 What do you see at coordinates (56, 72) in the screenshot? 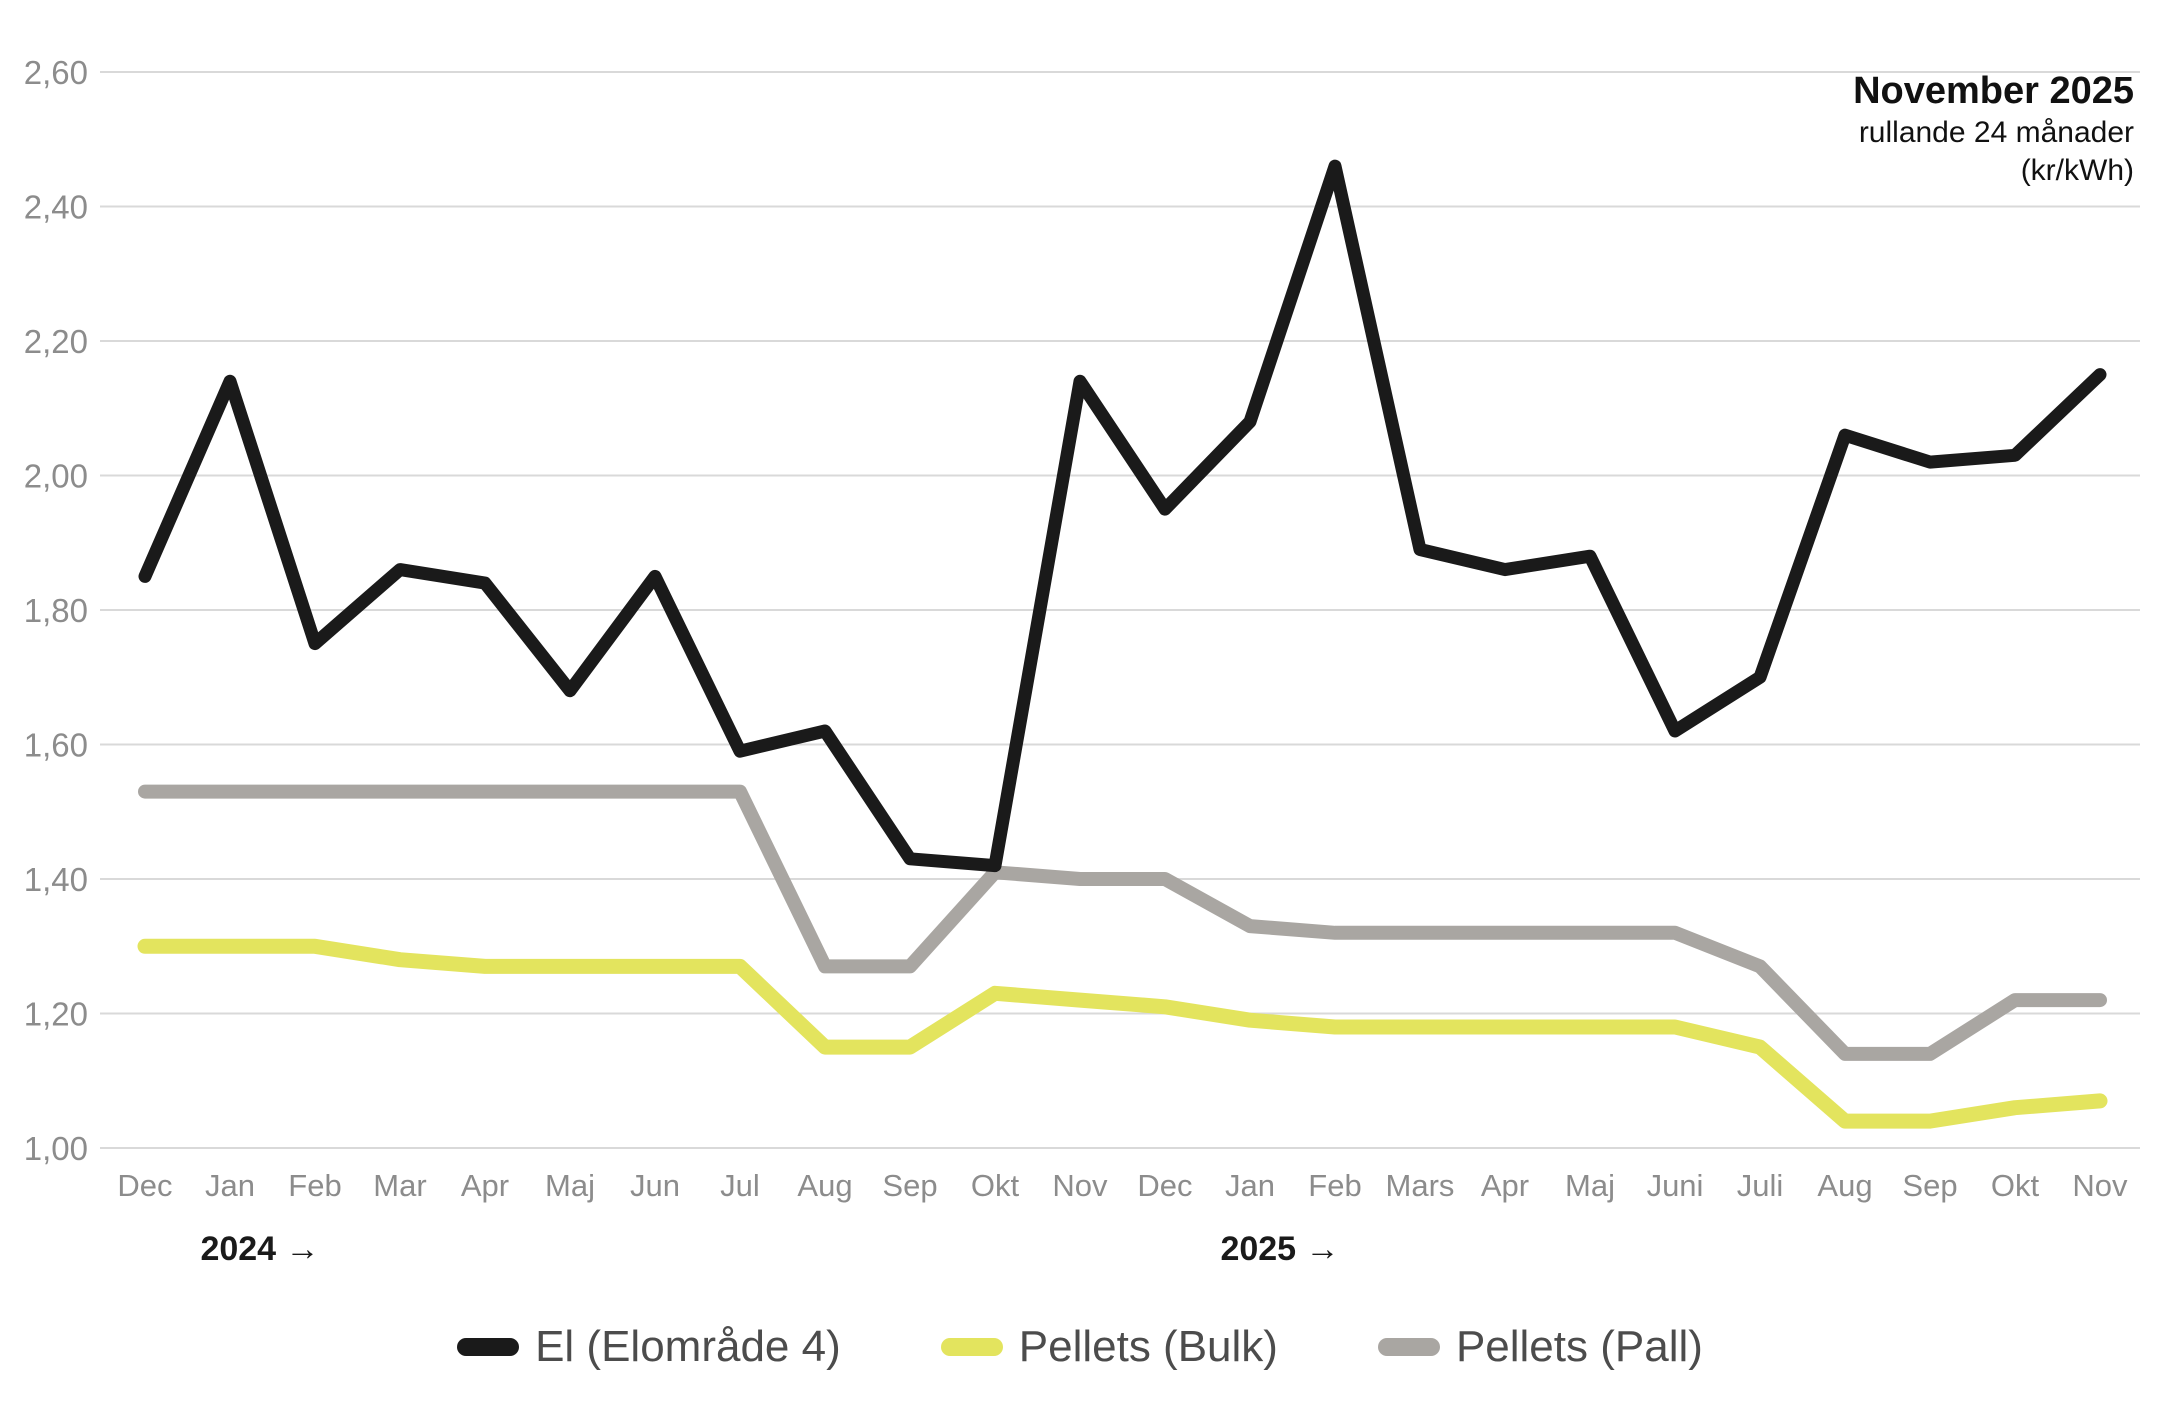
I see `y-axis-label: 2,60` at bounding box center [56, 72].